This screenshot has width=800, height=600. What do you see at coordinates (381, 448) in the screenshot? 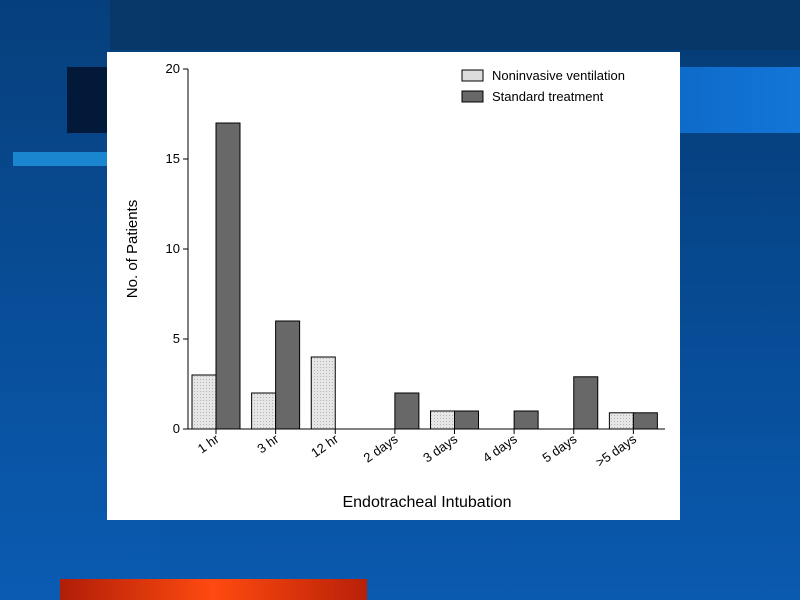
I see `x-tick-label: 2 days` at bounding box center [381, 448].